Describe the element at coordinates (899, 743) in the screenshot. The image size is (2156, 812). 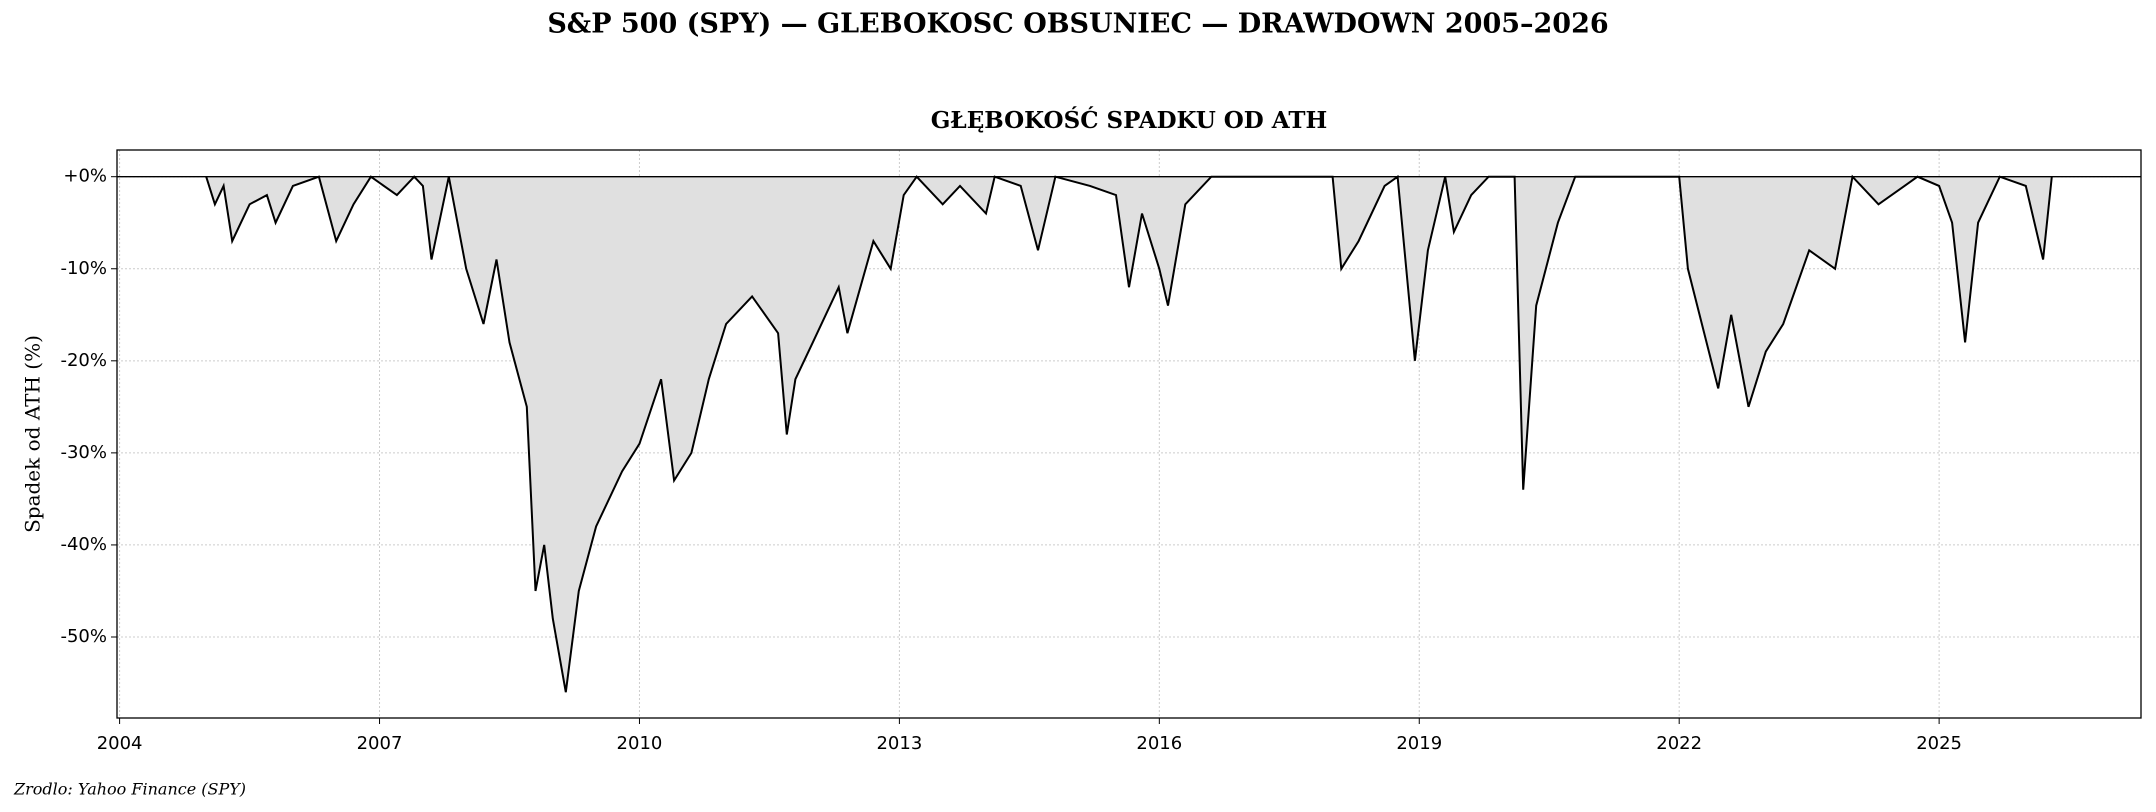
I see `x-tick-label: 2013` at that location.